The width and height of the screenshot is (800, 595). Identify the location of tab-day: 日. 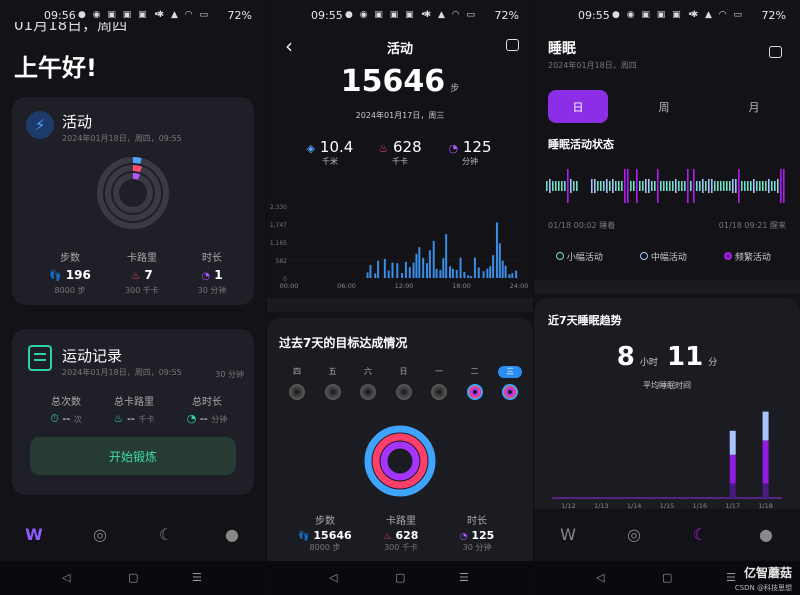
(578, 106).